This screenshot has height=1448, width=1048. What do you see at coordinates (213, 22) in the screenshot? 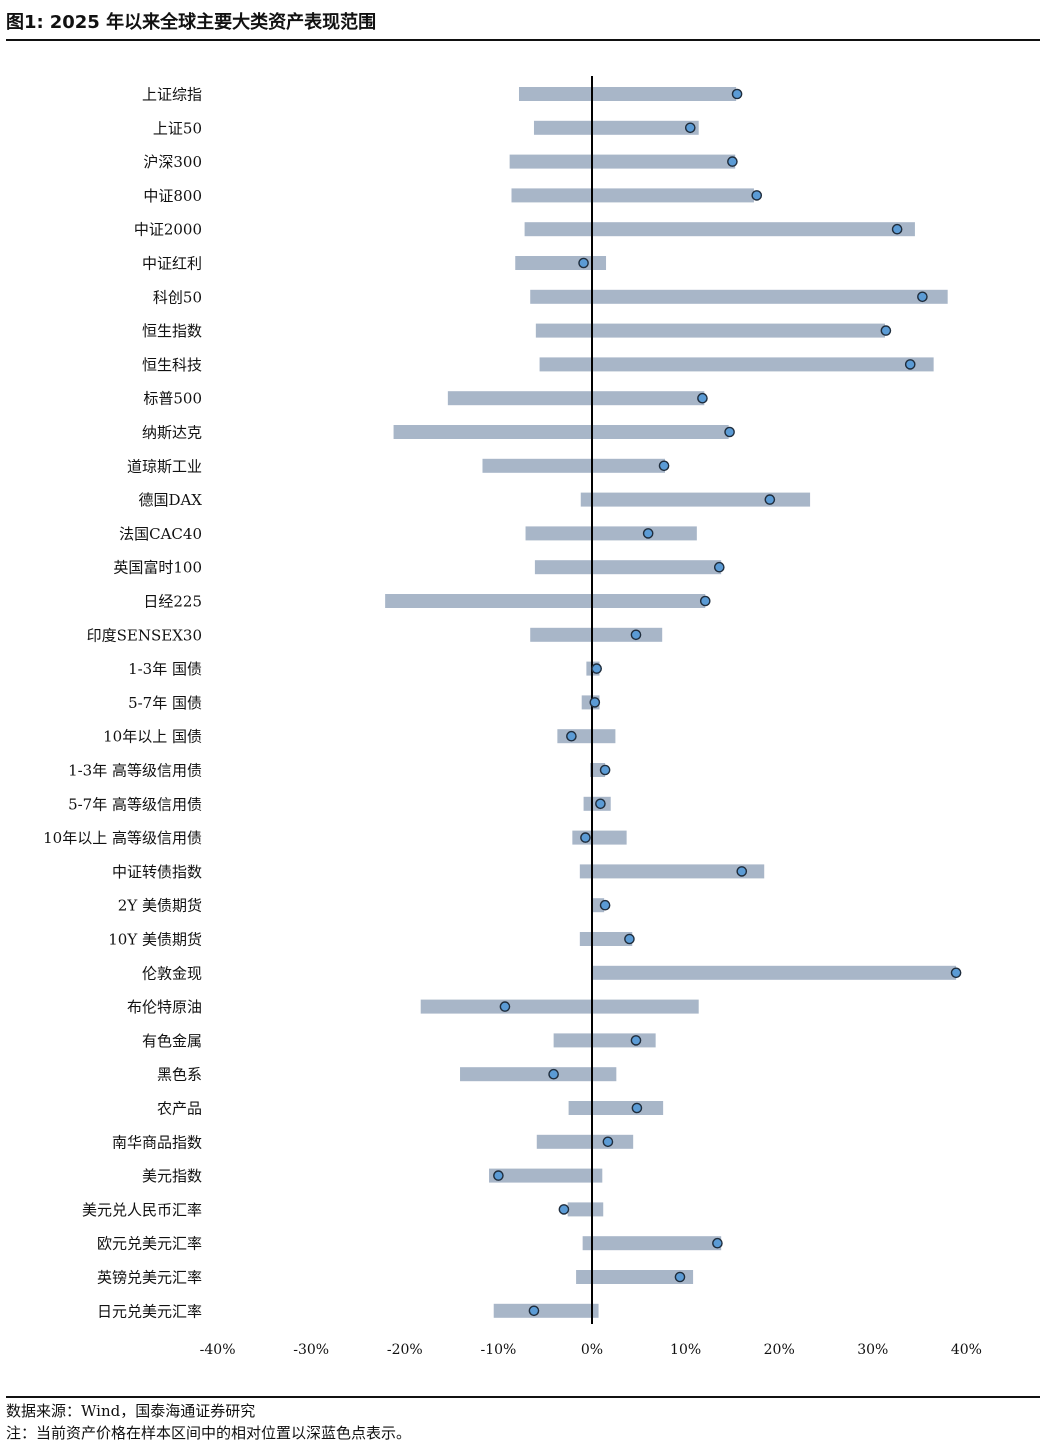
I see `figure-title: 2025 年以来全球主要大类资产表现范围` at bounding box center [213, 22].